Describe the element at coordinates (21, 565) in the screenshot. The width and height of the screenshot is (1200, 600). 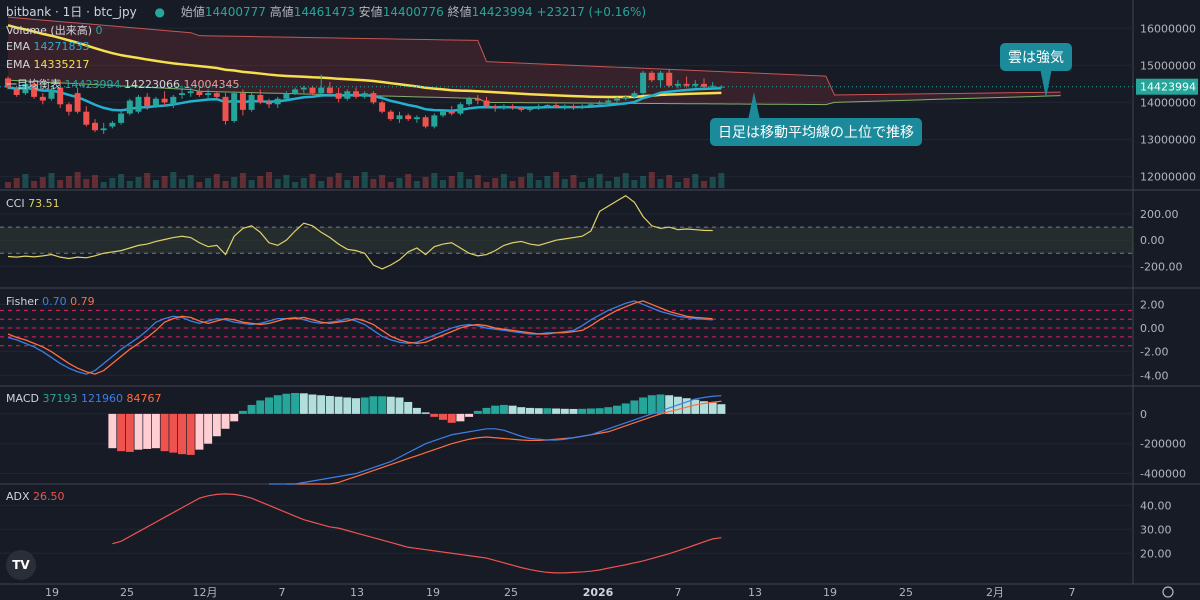
I see `tradingview-logo: TV` at that location.